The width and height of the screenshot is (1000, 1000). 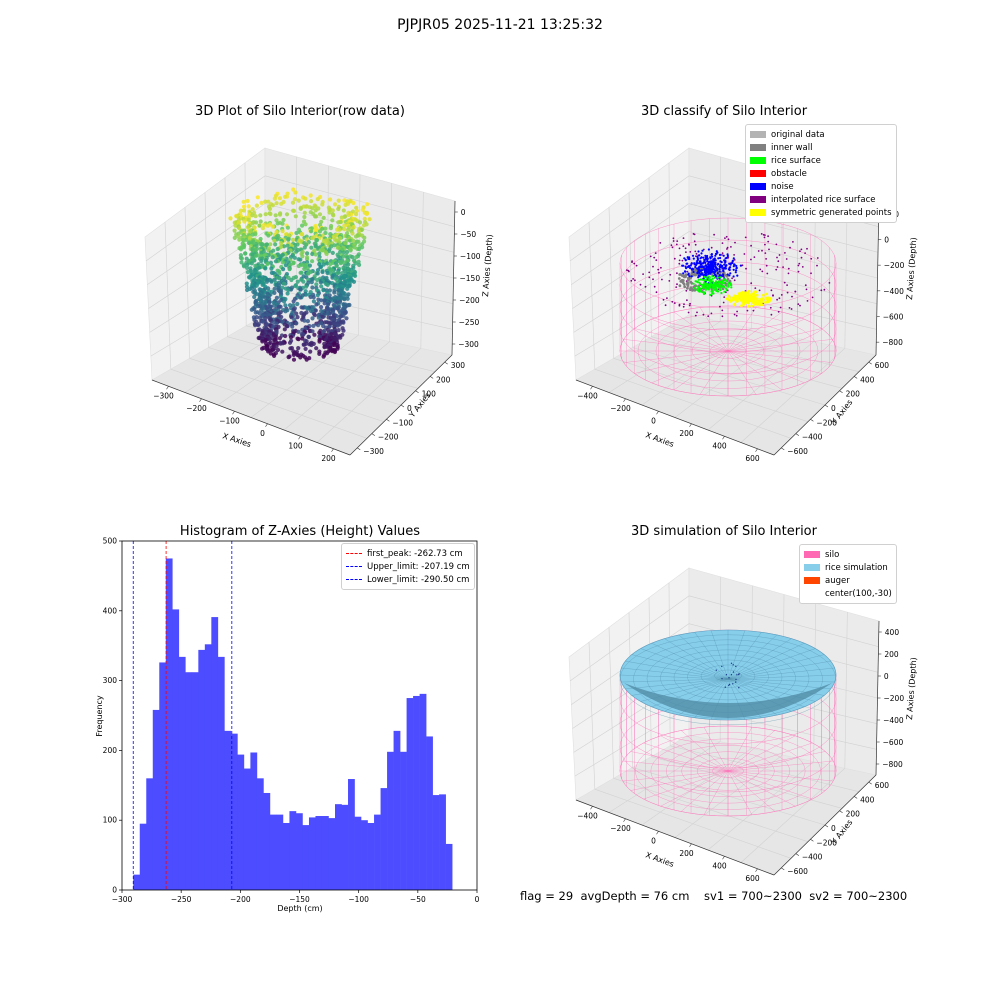 I want to click on x-tick-label: −50, so click(x=418, y=899).